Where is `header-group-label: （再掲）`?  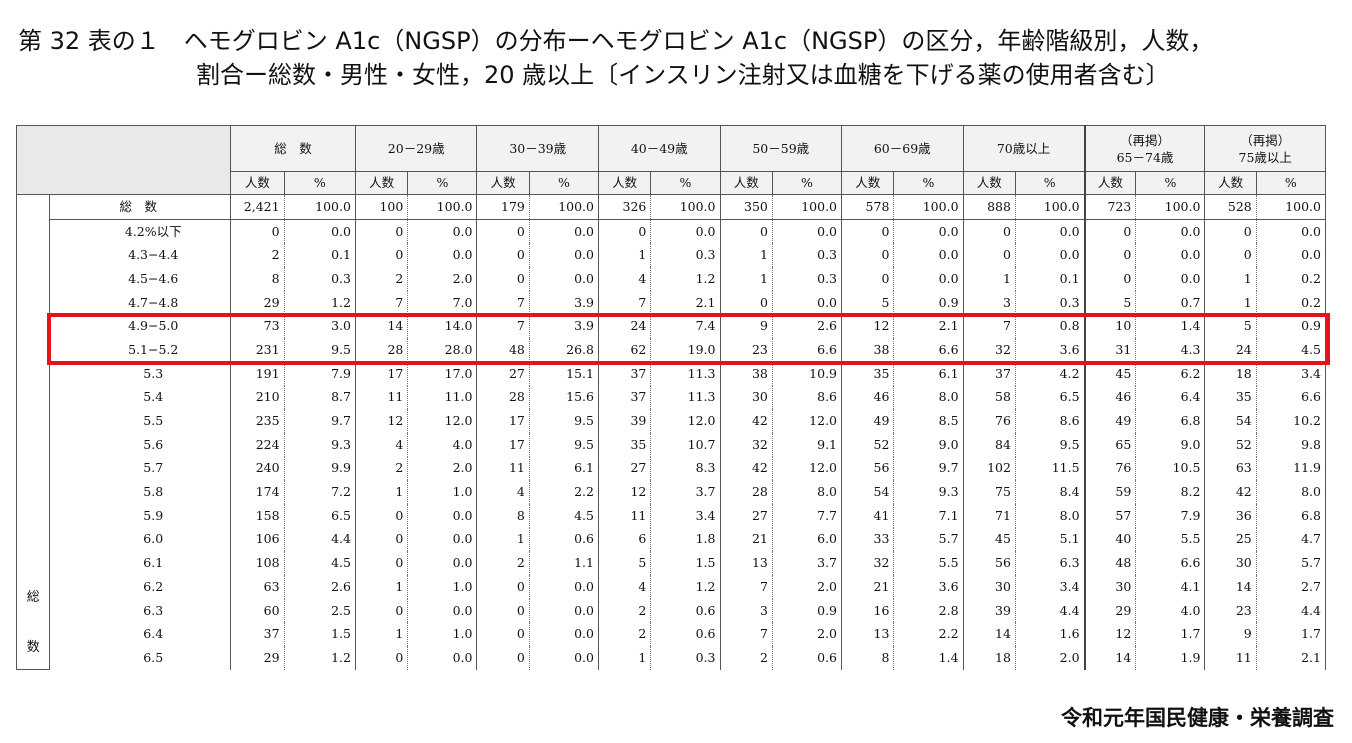 header-group-label: （再掲） is located at coordinates (1265, 140).